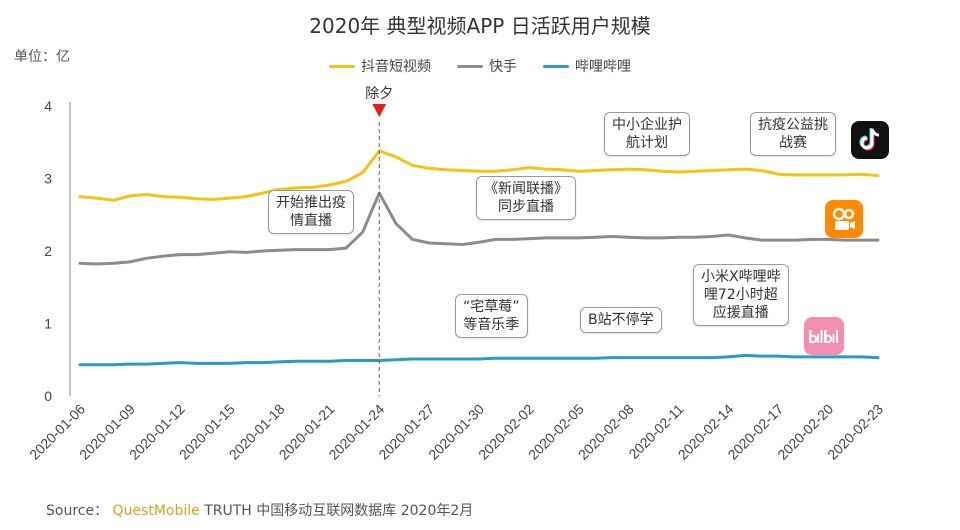 This screenshot has width=960, height=530. I want to click on kuaishou-camera-icon, so click(843, 218).